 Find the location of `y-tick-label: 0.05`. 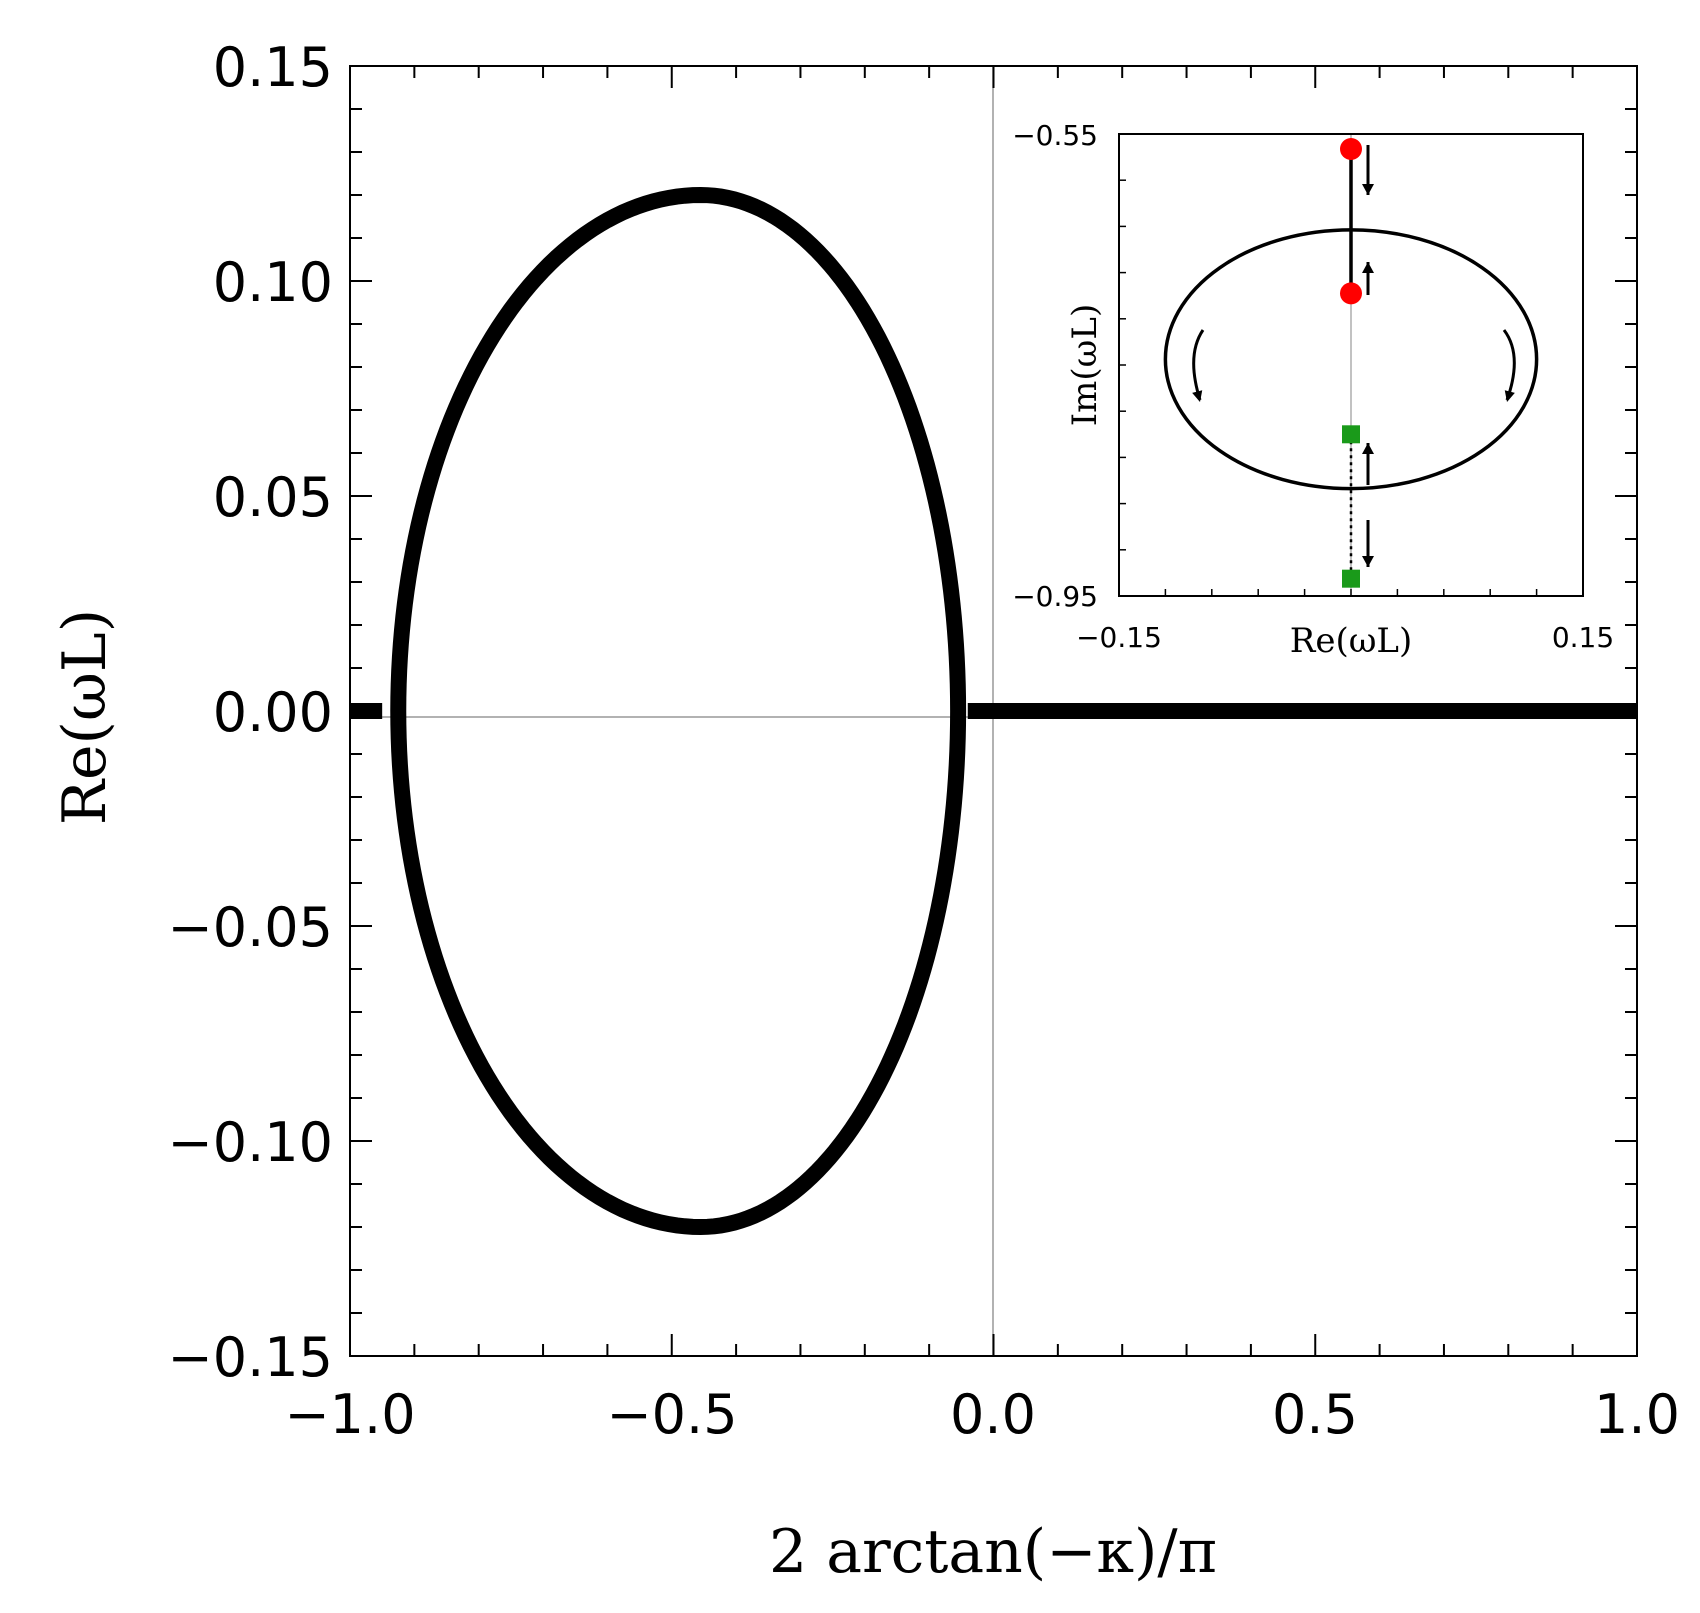

y-tick-label: 0.05 is located at coordinates (273, 497).